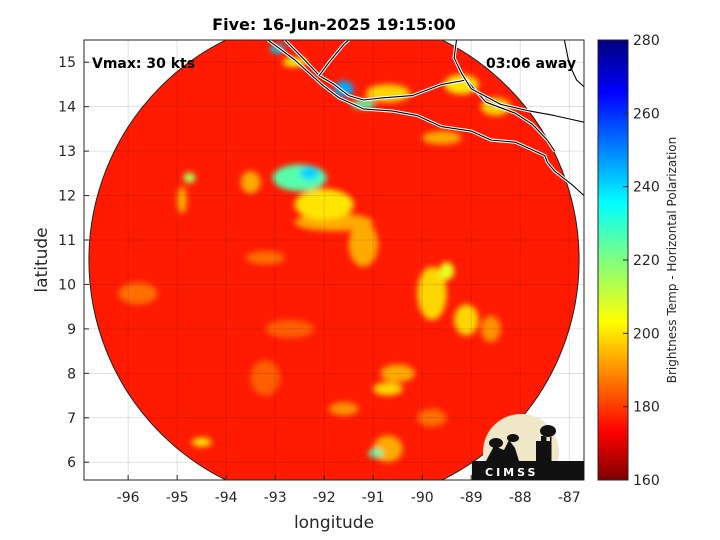  I want to click on colorbar-tick-label: 220, so click(646, 261).